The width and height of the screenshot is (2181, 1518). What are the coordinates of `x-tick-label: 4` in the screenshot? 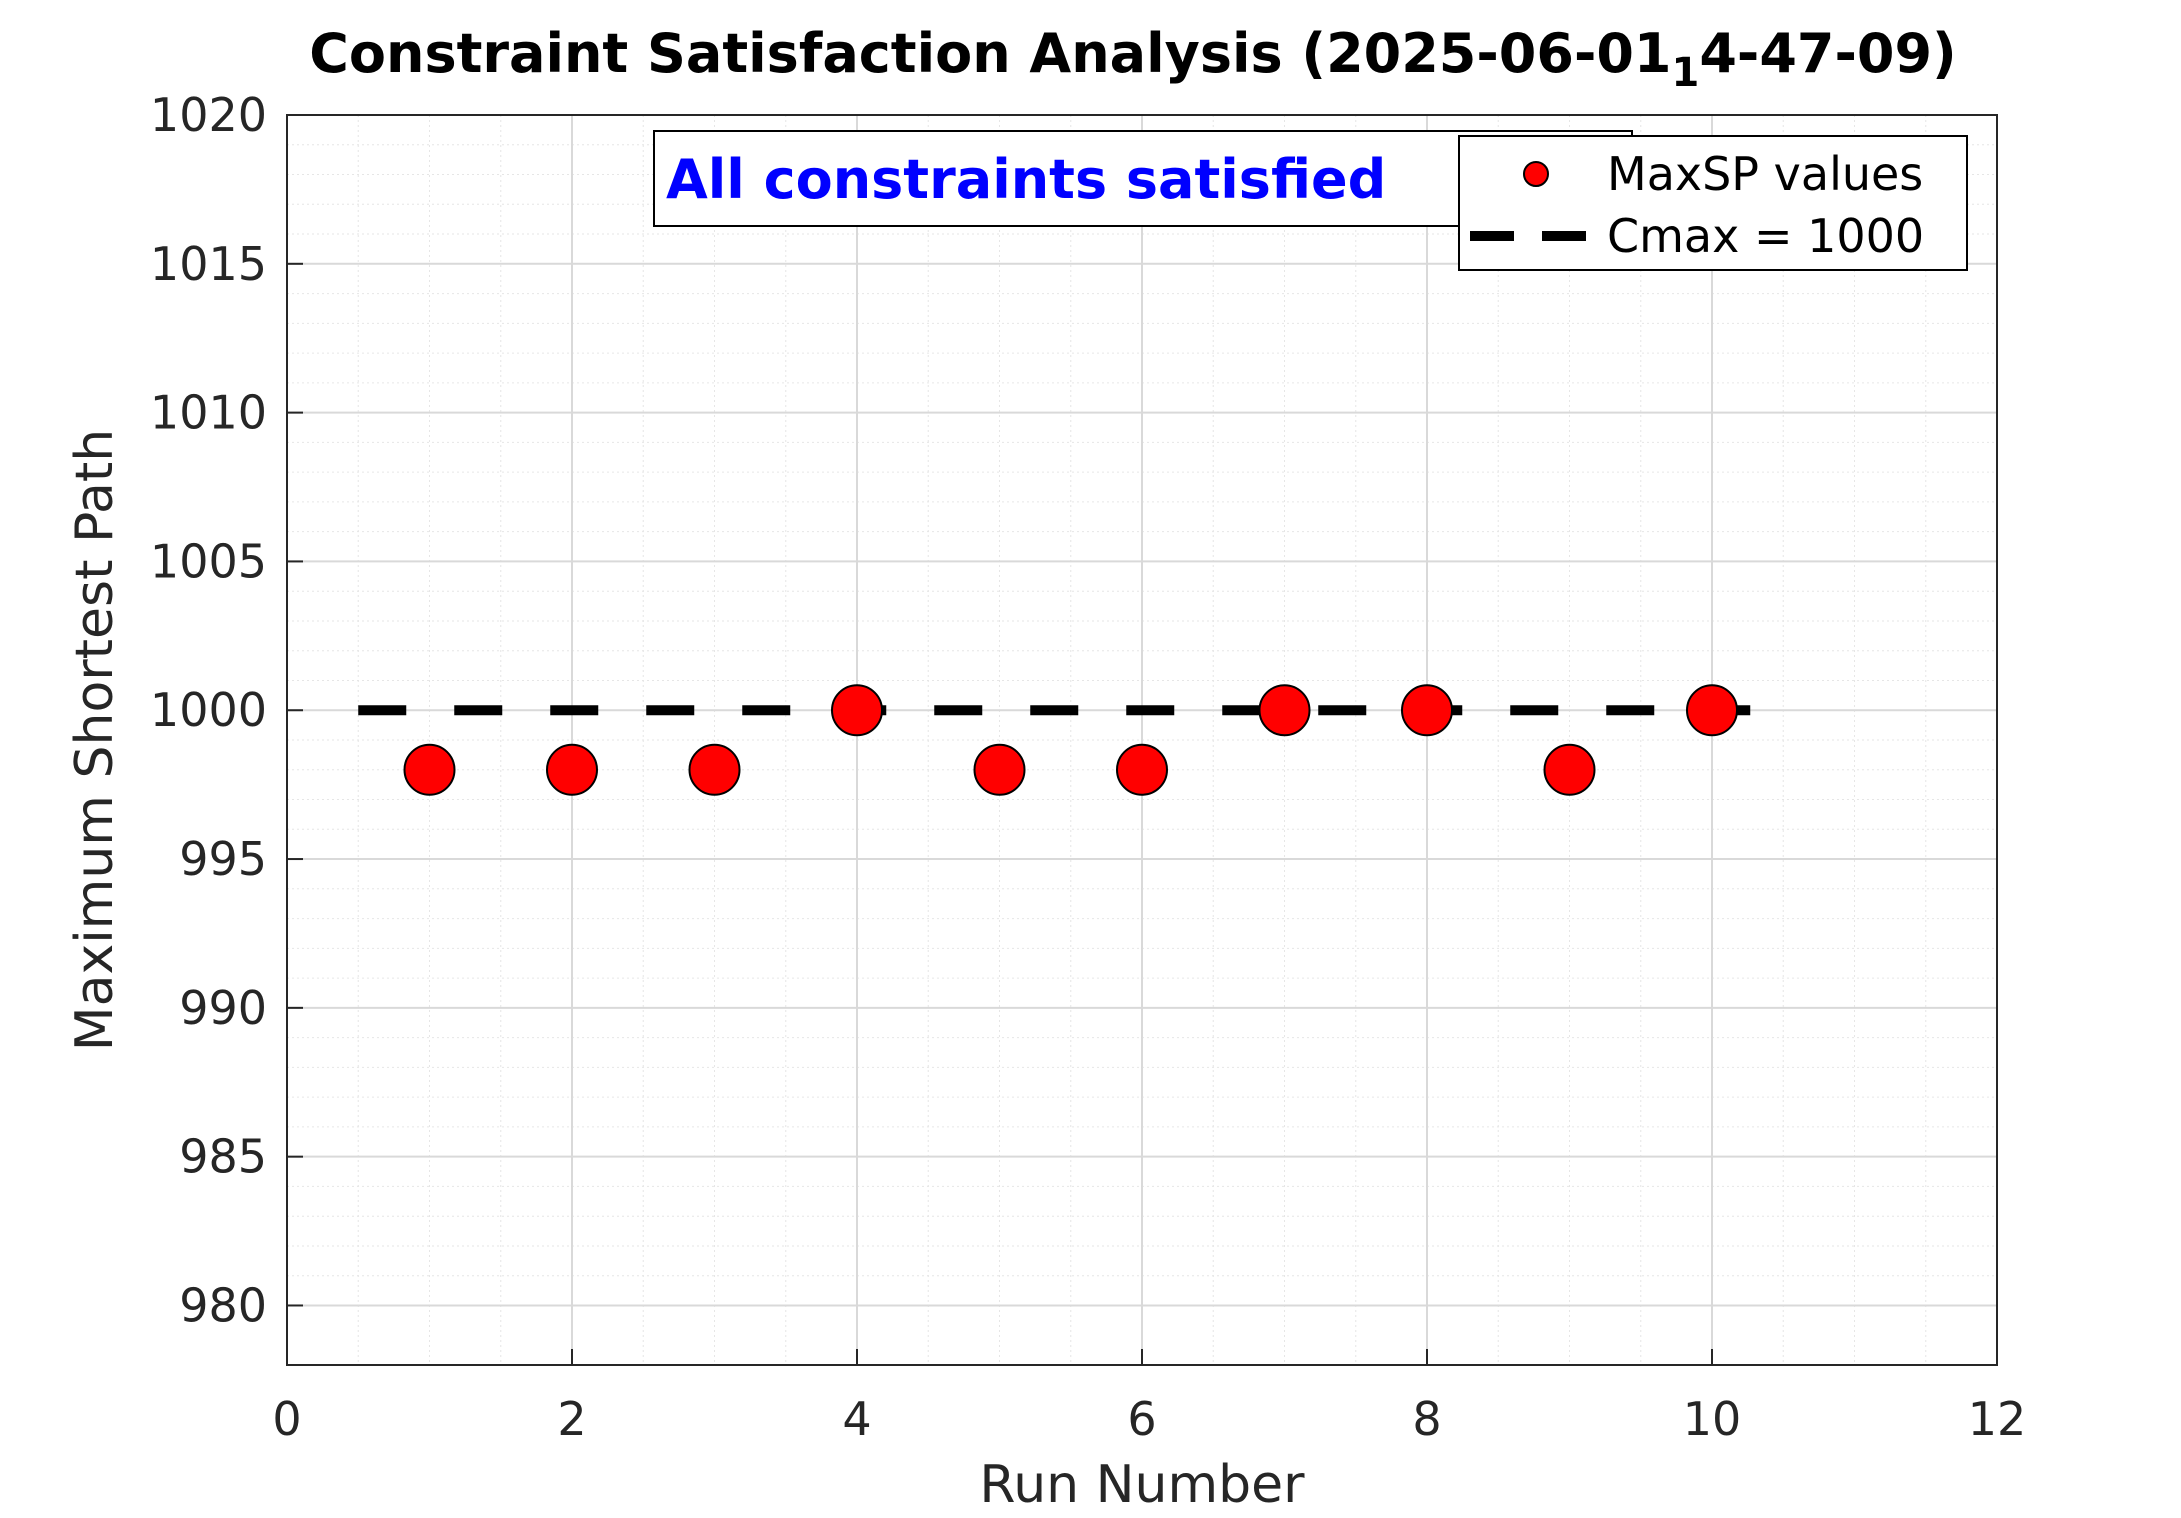 It's located at (856, 1419).